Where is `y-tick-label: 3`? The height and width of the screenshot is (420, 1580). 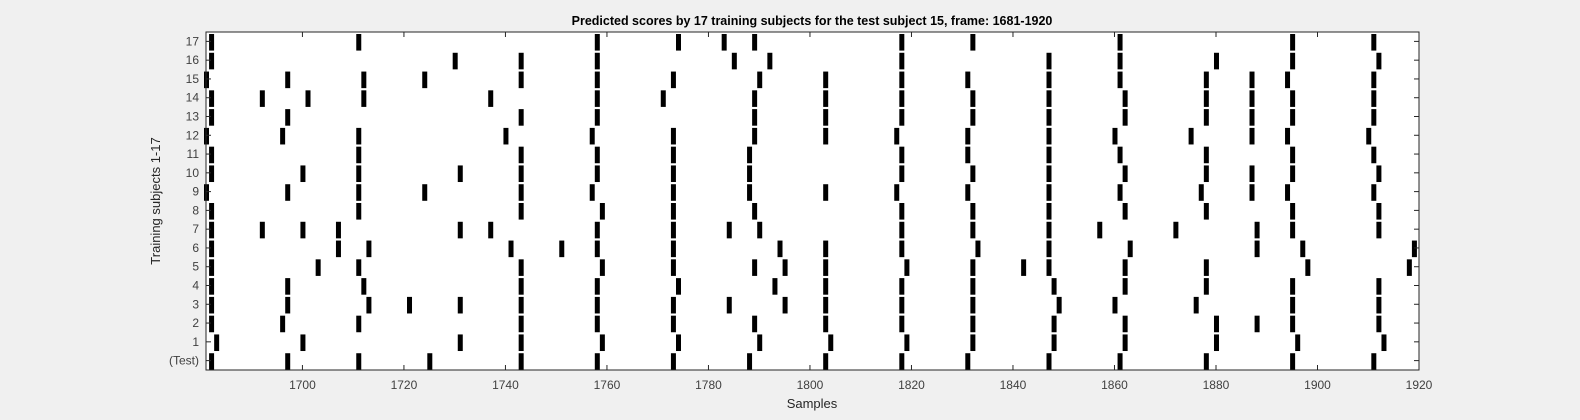 y-tick-label: 3 is located at coordinates (195, 304).